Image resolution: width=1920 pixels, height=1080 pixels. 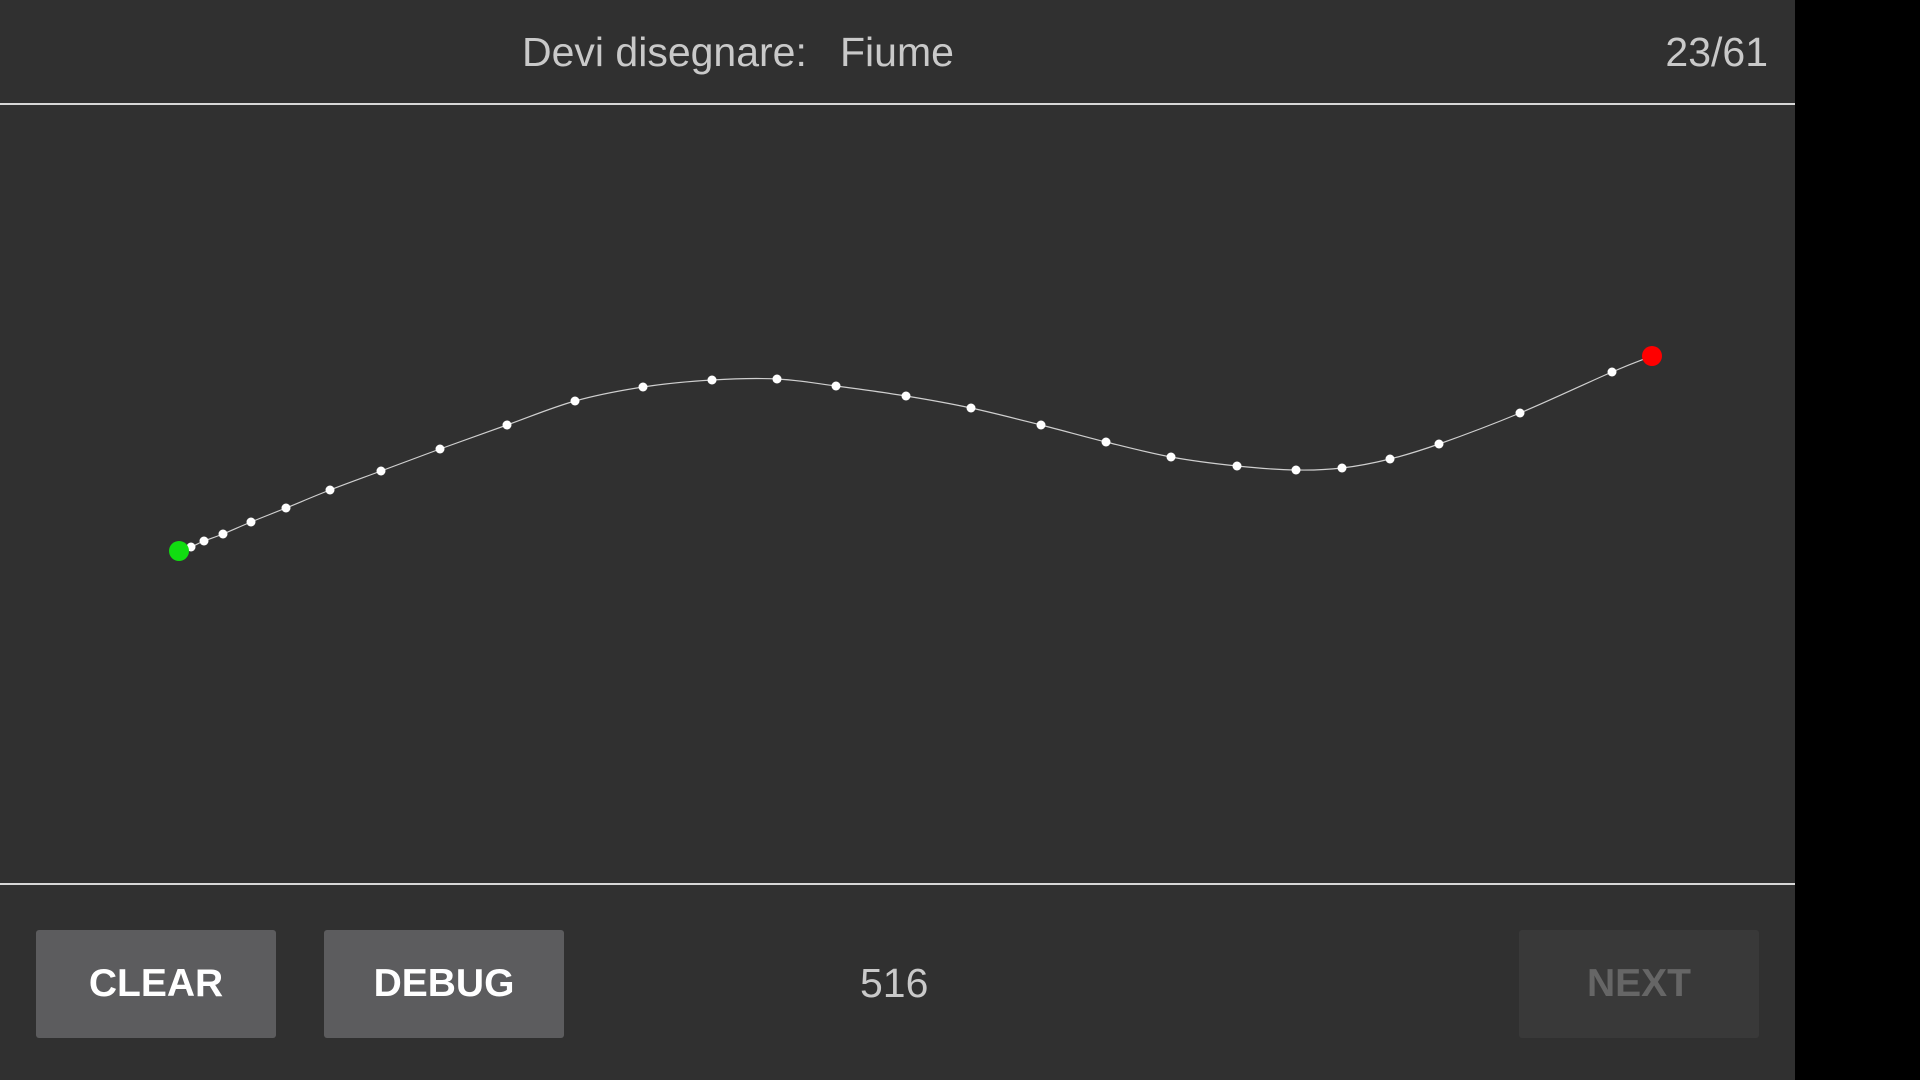 I want to click on prompt-label: Devi disegnare:, so click(x=664, y=52).